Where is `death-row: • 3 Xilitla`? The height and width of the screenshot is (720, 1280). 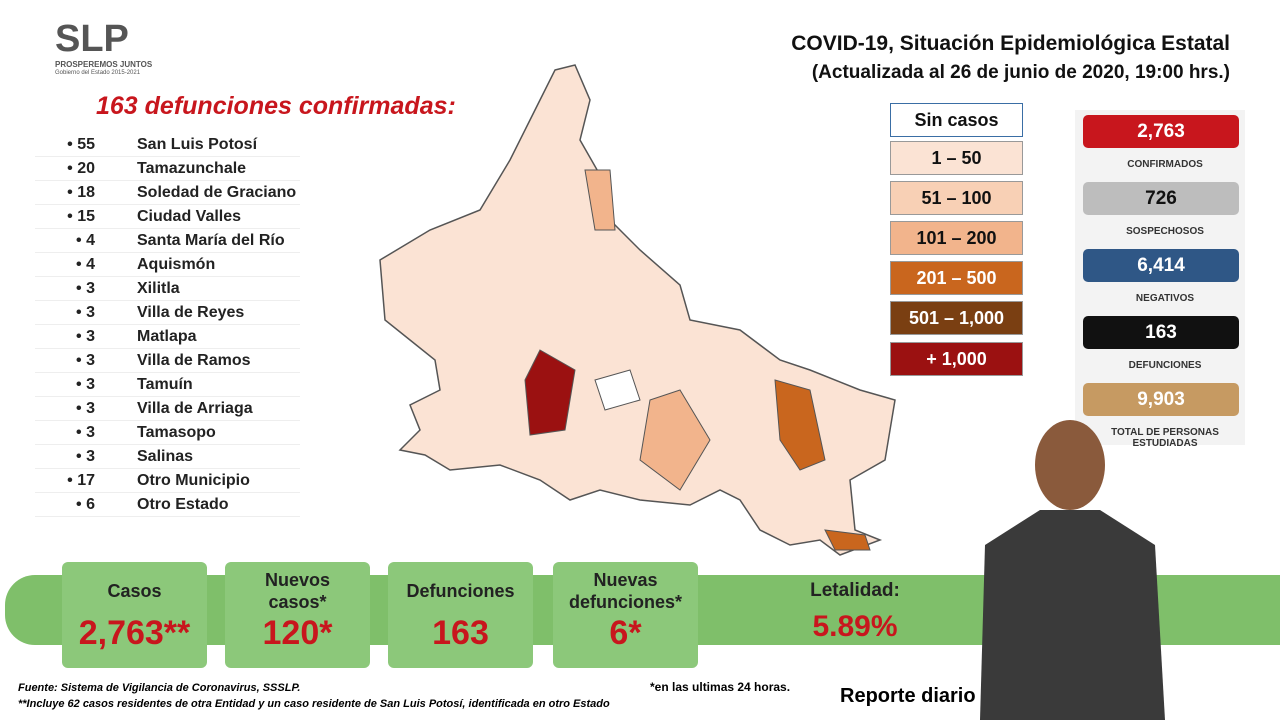
death-row: • 3 Xilitla is located at coordinates (167, 289).